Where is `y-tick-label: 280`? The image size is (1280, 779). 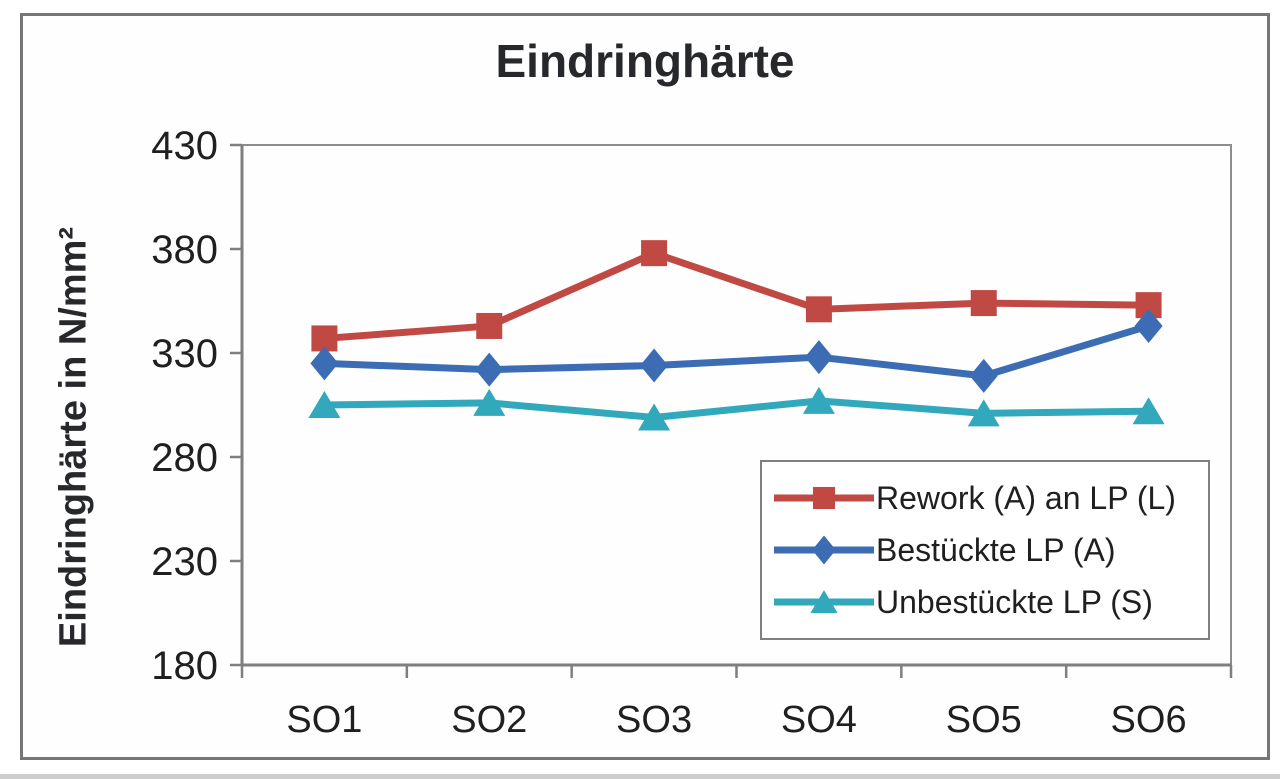
y-tick-label: 280 is located at coordinates (184, 458).